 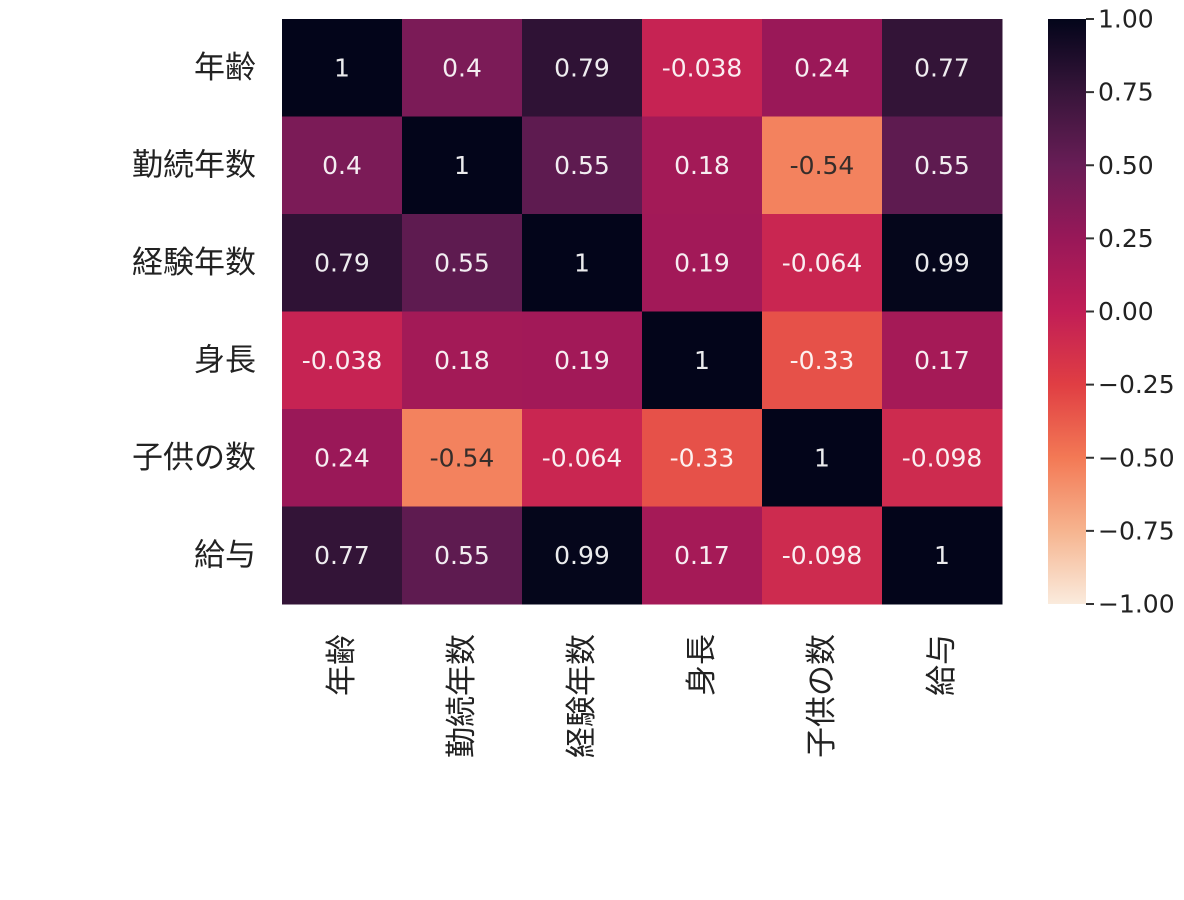 I want to click on heatmap-cell-label-r3-c4: -0.33, so click(x=822, y=360).